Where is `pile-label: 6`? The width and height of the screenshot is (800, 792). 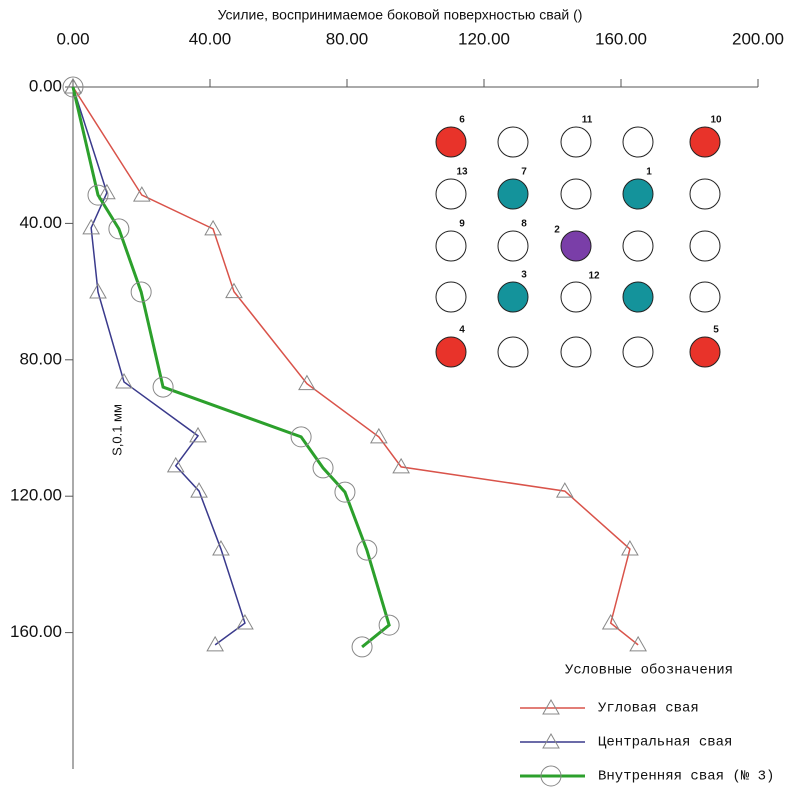 pile-label: 6 is located at coordinates (462, 120).